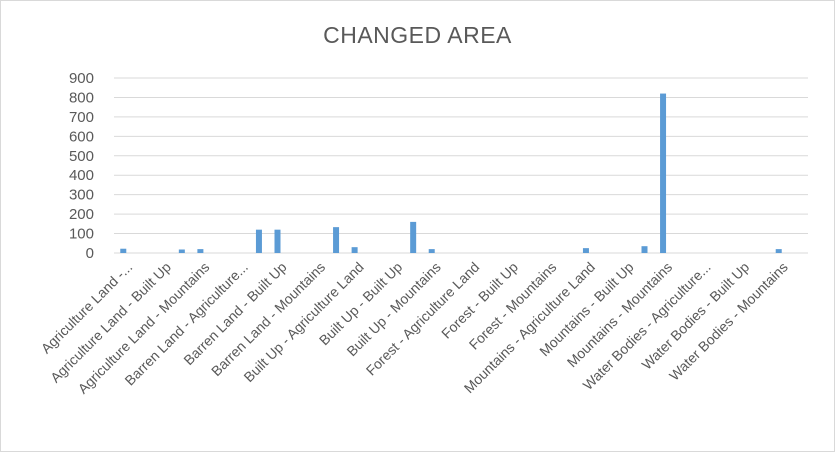  Describe the element at coordinates (90, 253) in the screenshot. I see `y-tick-label: 0` at that location.